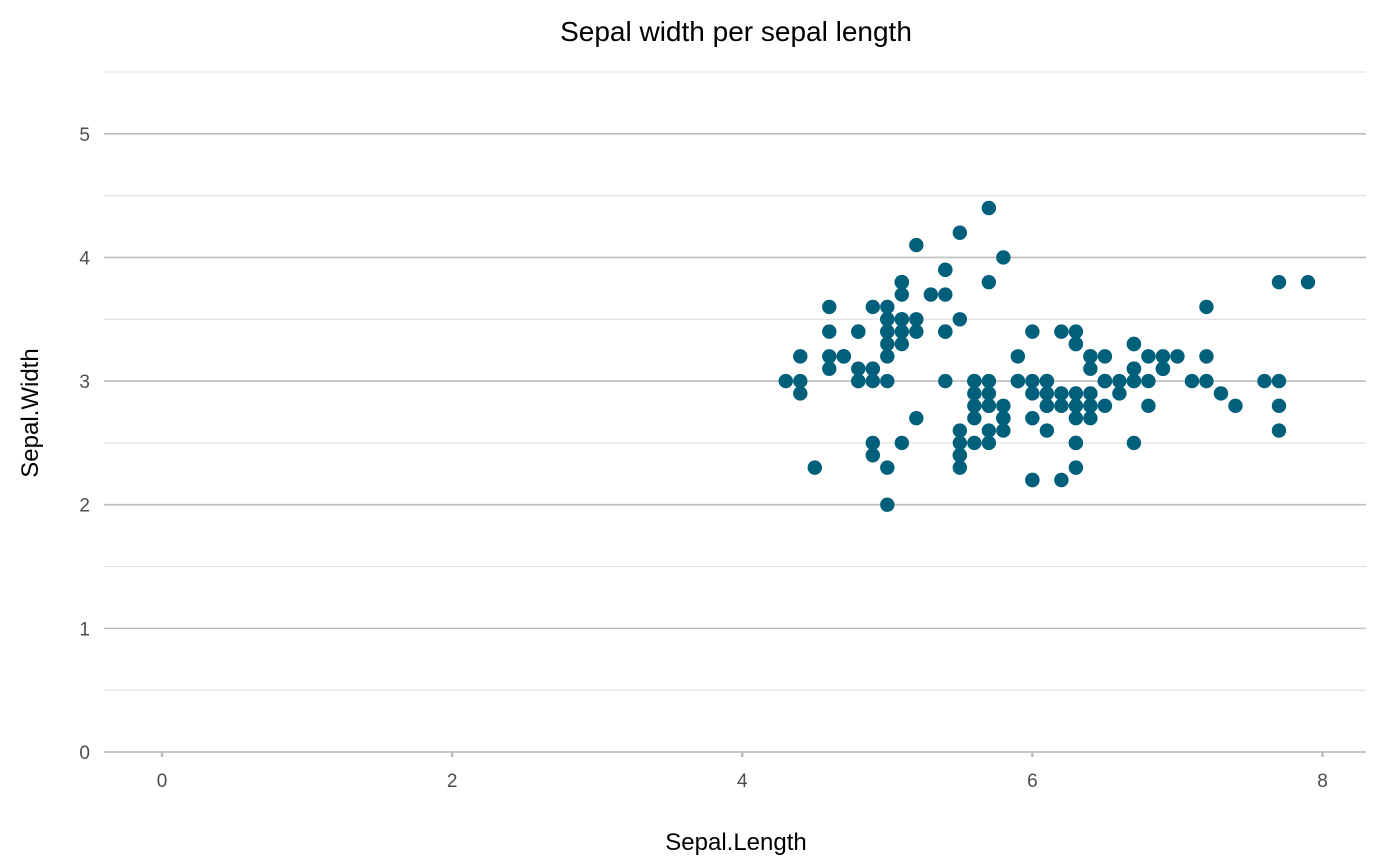  I want to click on x-tick-label: 8, so click(1322, 781).